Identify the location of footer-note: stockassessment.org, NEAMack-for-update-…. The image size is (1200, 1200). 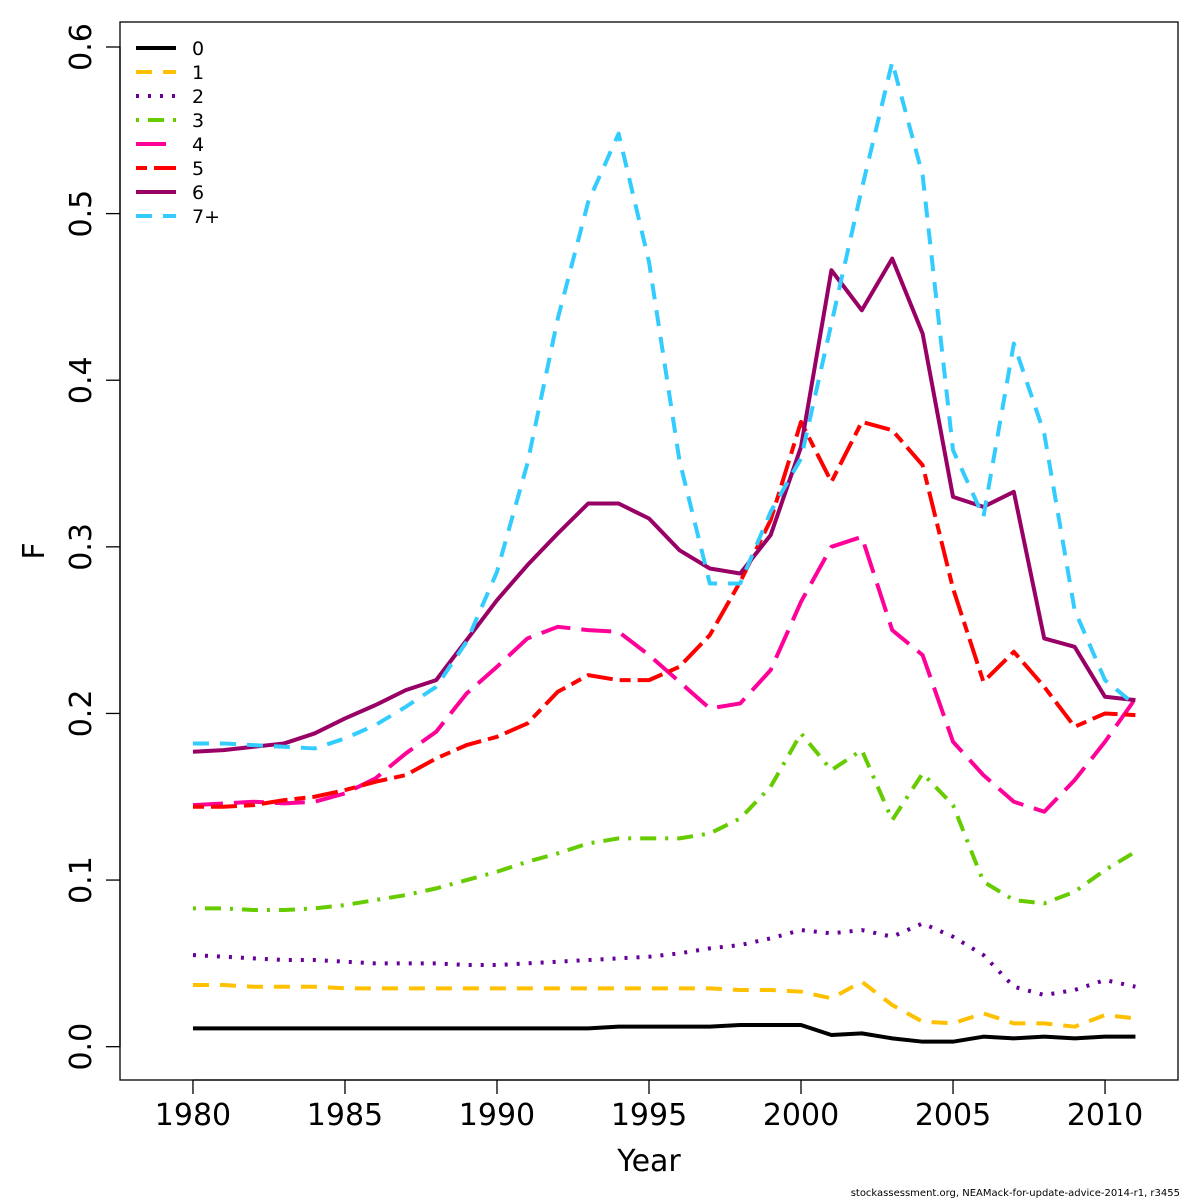
(1015, 1193).